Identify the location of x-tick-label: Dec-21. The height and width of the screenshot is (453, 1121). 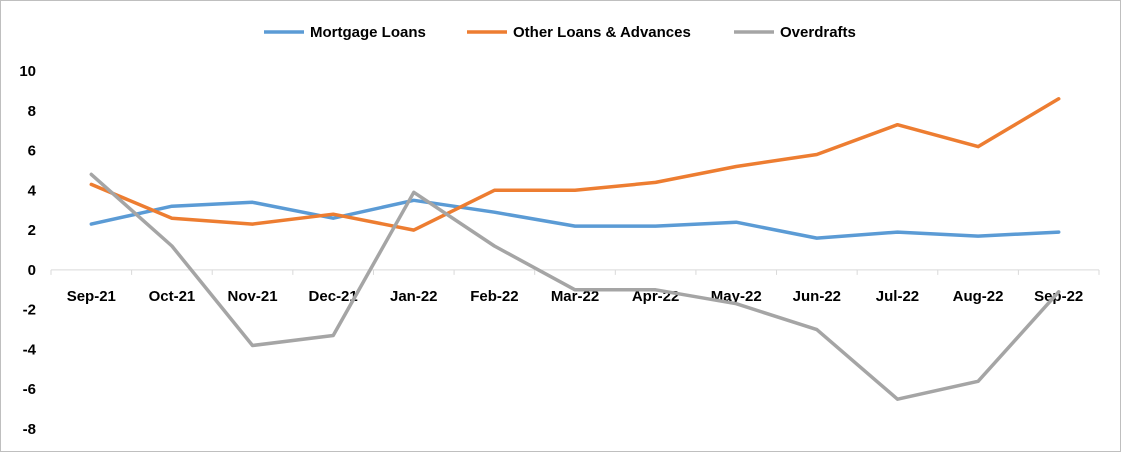
(333, 296).